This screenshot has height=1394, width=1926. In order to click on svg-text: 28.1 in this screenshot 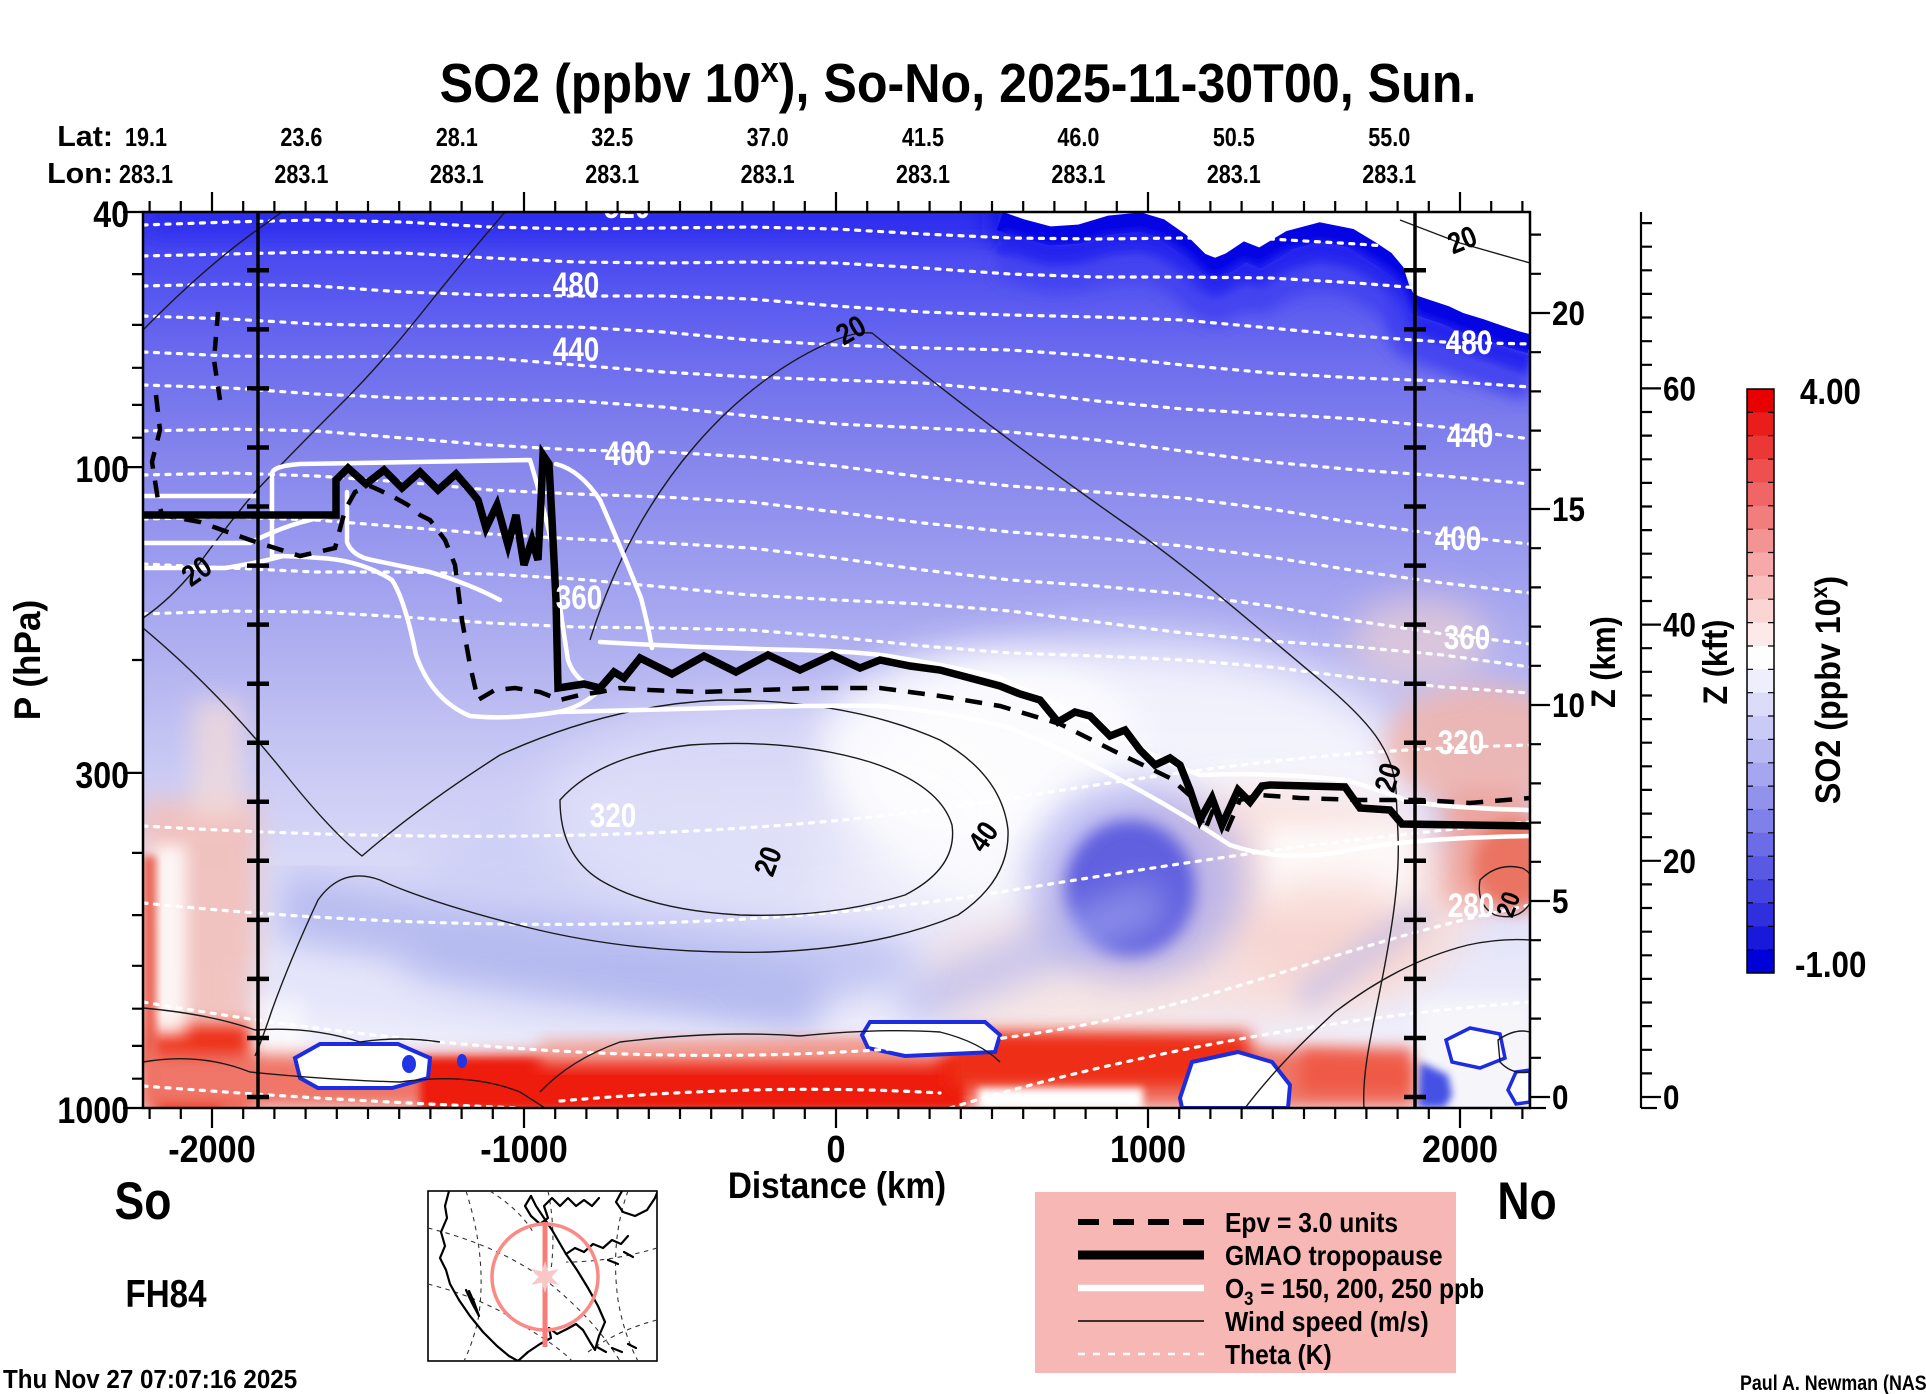, I will do `click(457, 137)`.